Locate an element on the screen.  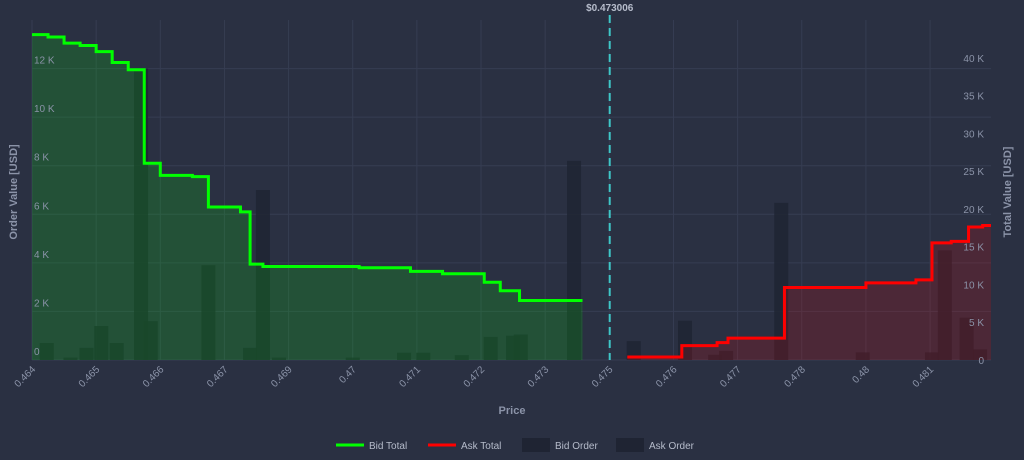
x-tick-label: 0.476 is located at coordinates (667, 377).